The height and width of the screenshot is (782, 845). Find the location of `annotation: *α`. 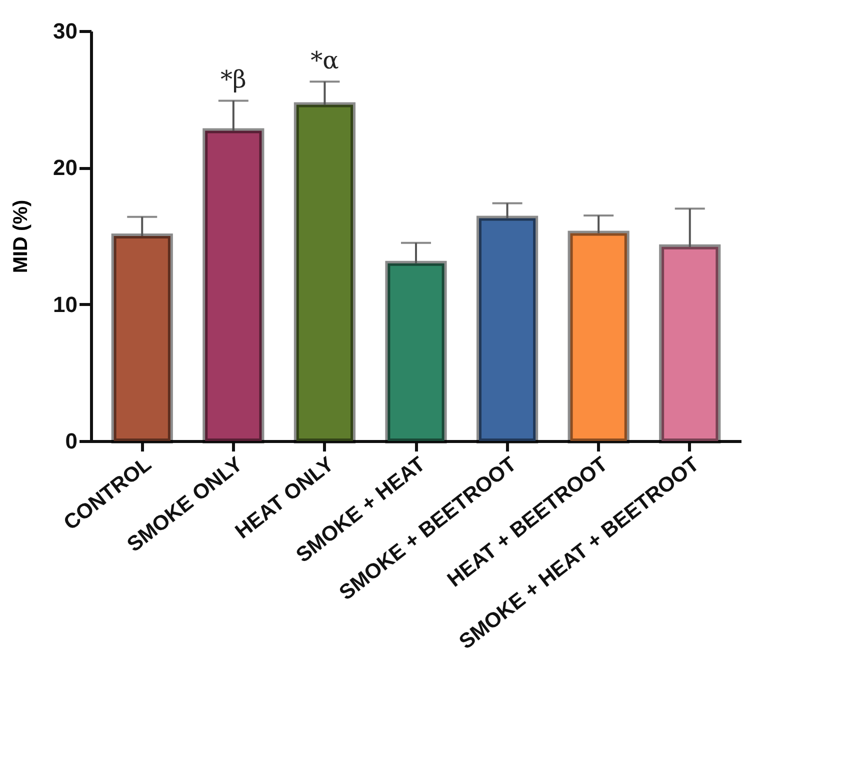

annotation: *α is located at coordinates (324, 60).